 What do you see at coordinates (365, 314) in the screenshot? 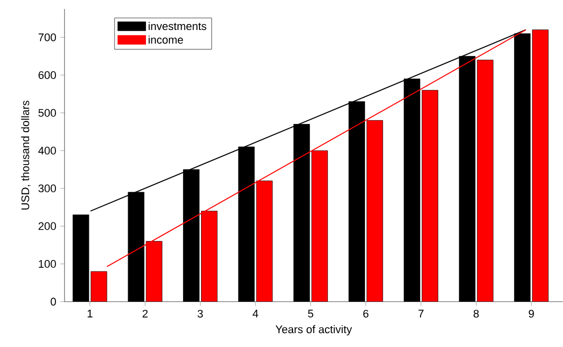
I see `x-tick-label: 6` at bounding box center [365, 314].